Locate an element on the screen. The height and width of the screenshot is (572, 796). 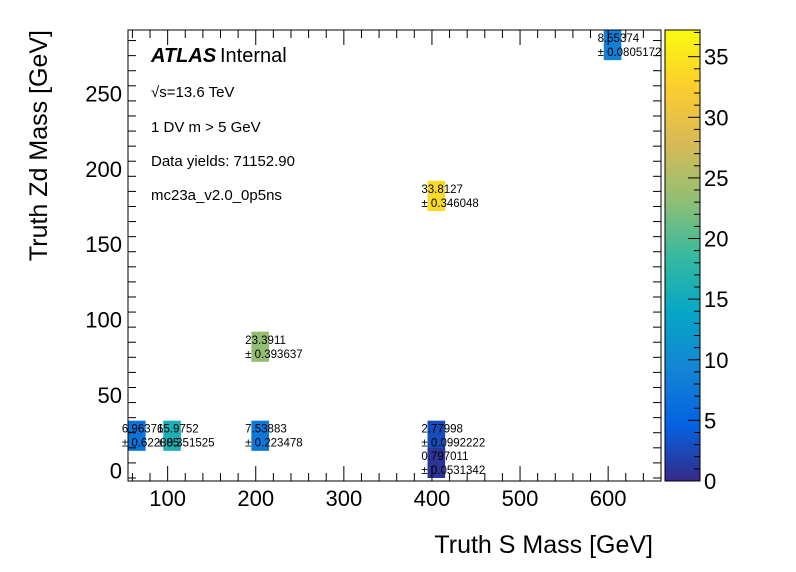
atlas-label: ATLAS is located at coordinates (183, 56).